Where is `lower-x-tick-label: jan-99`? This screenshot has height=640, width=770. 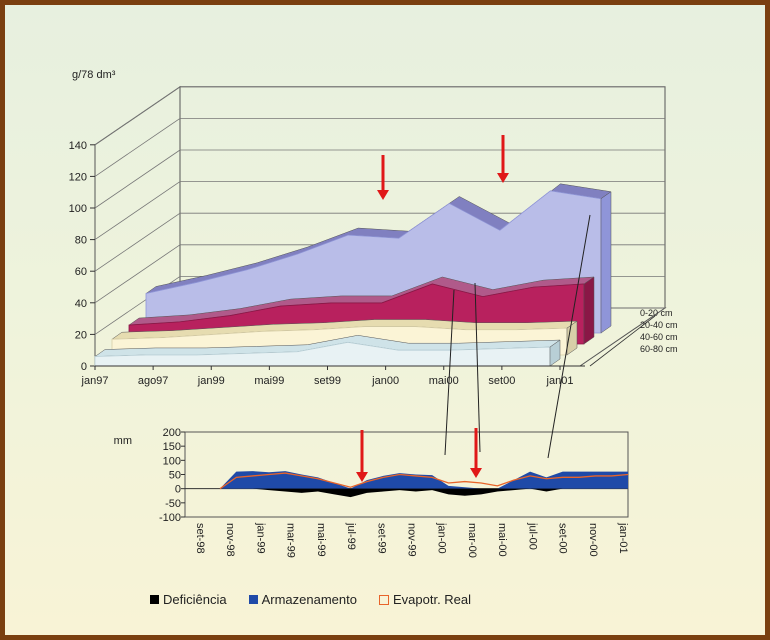
lower-x-tick-label: jan-99 is located at coordinates (260, 538).